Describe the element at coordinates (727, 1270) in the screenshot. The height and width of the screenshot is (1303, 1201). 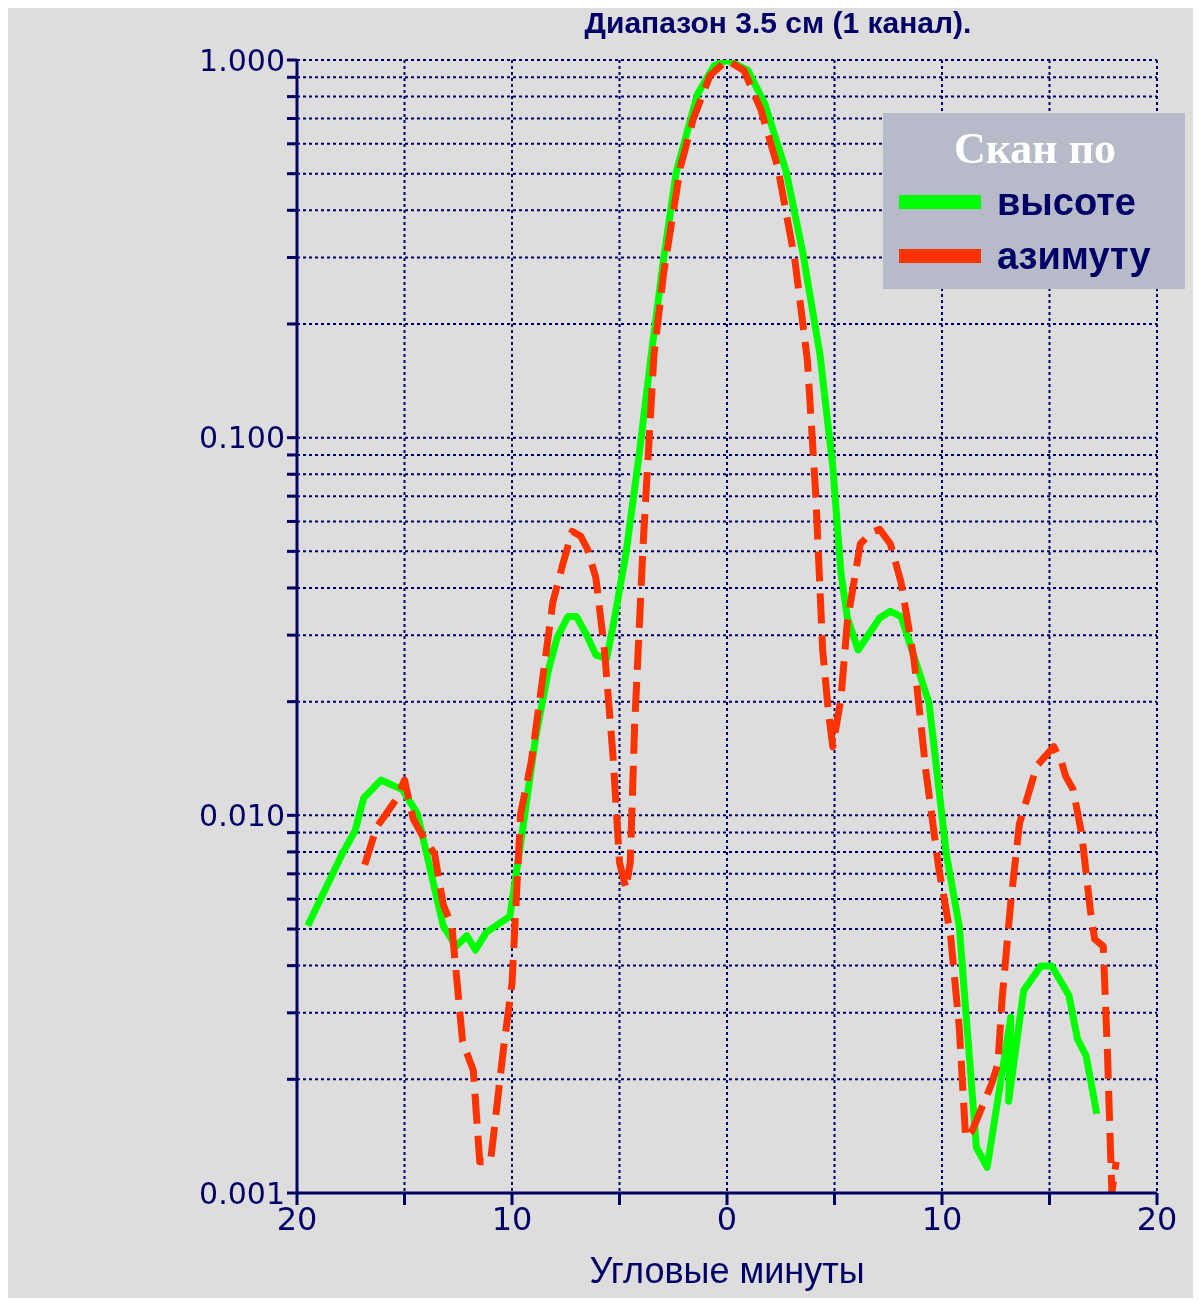
I see `x-axis-title: Угловые минуты` at that location.